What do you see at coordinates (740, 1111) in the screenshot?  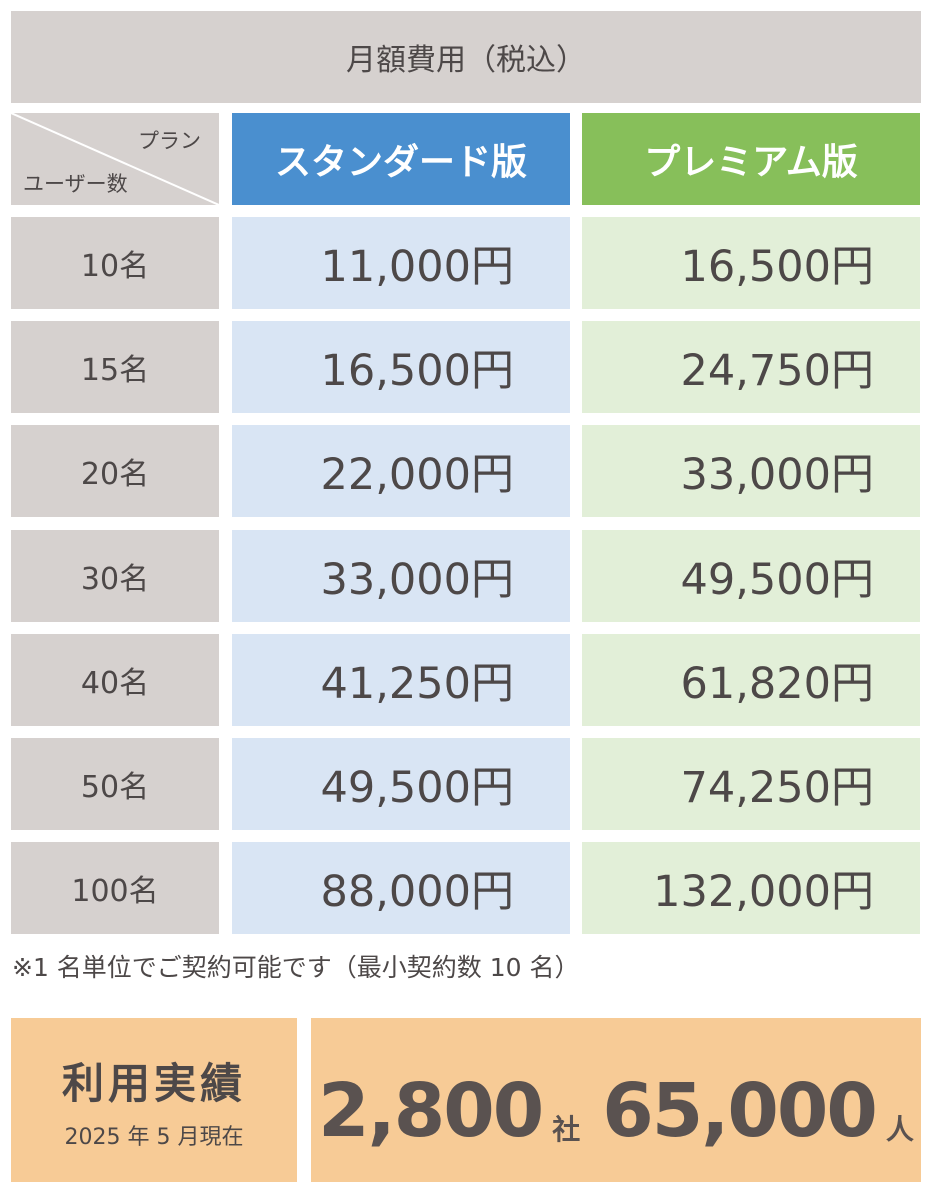 I see `users-count: 65,000` at bounding box center [740, 1111].